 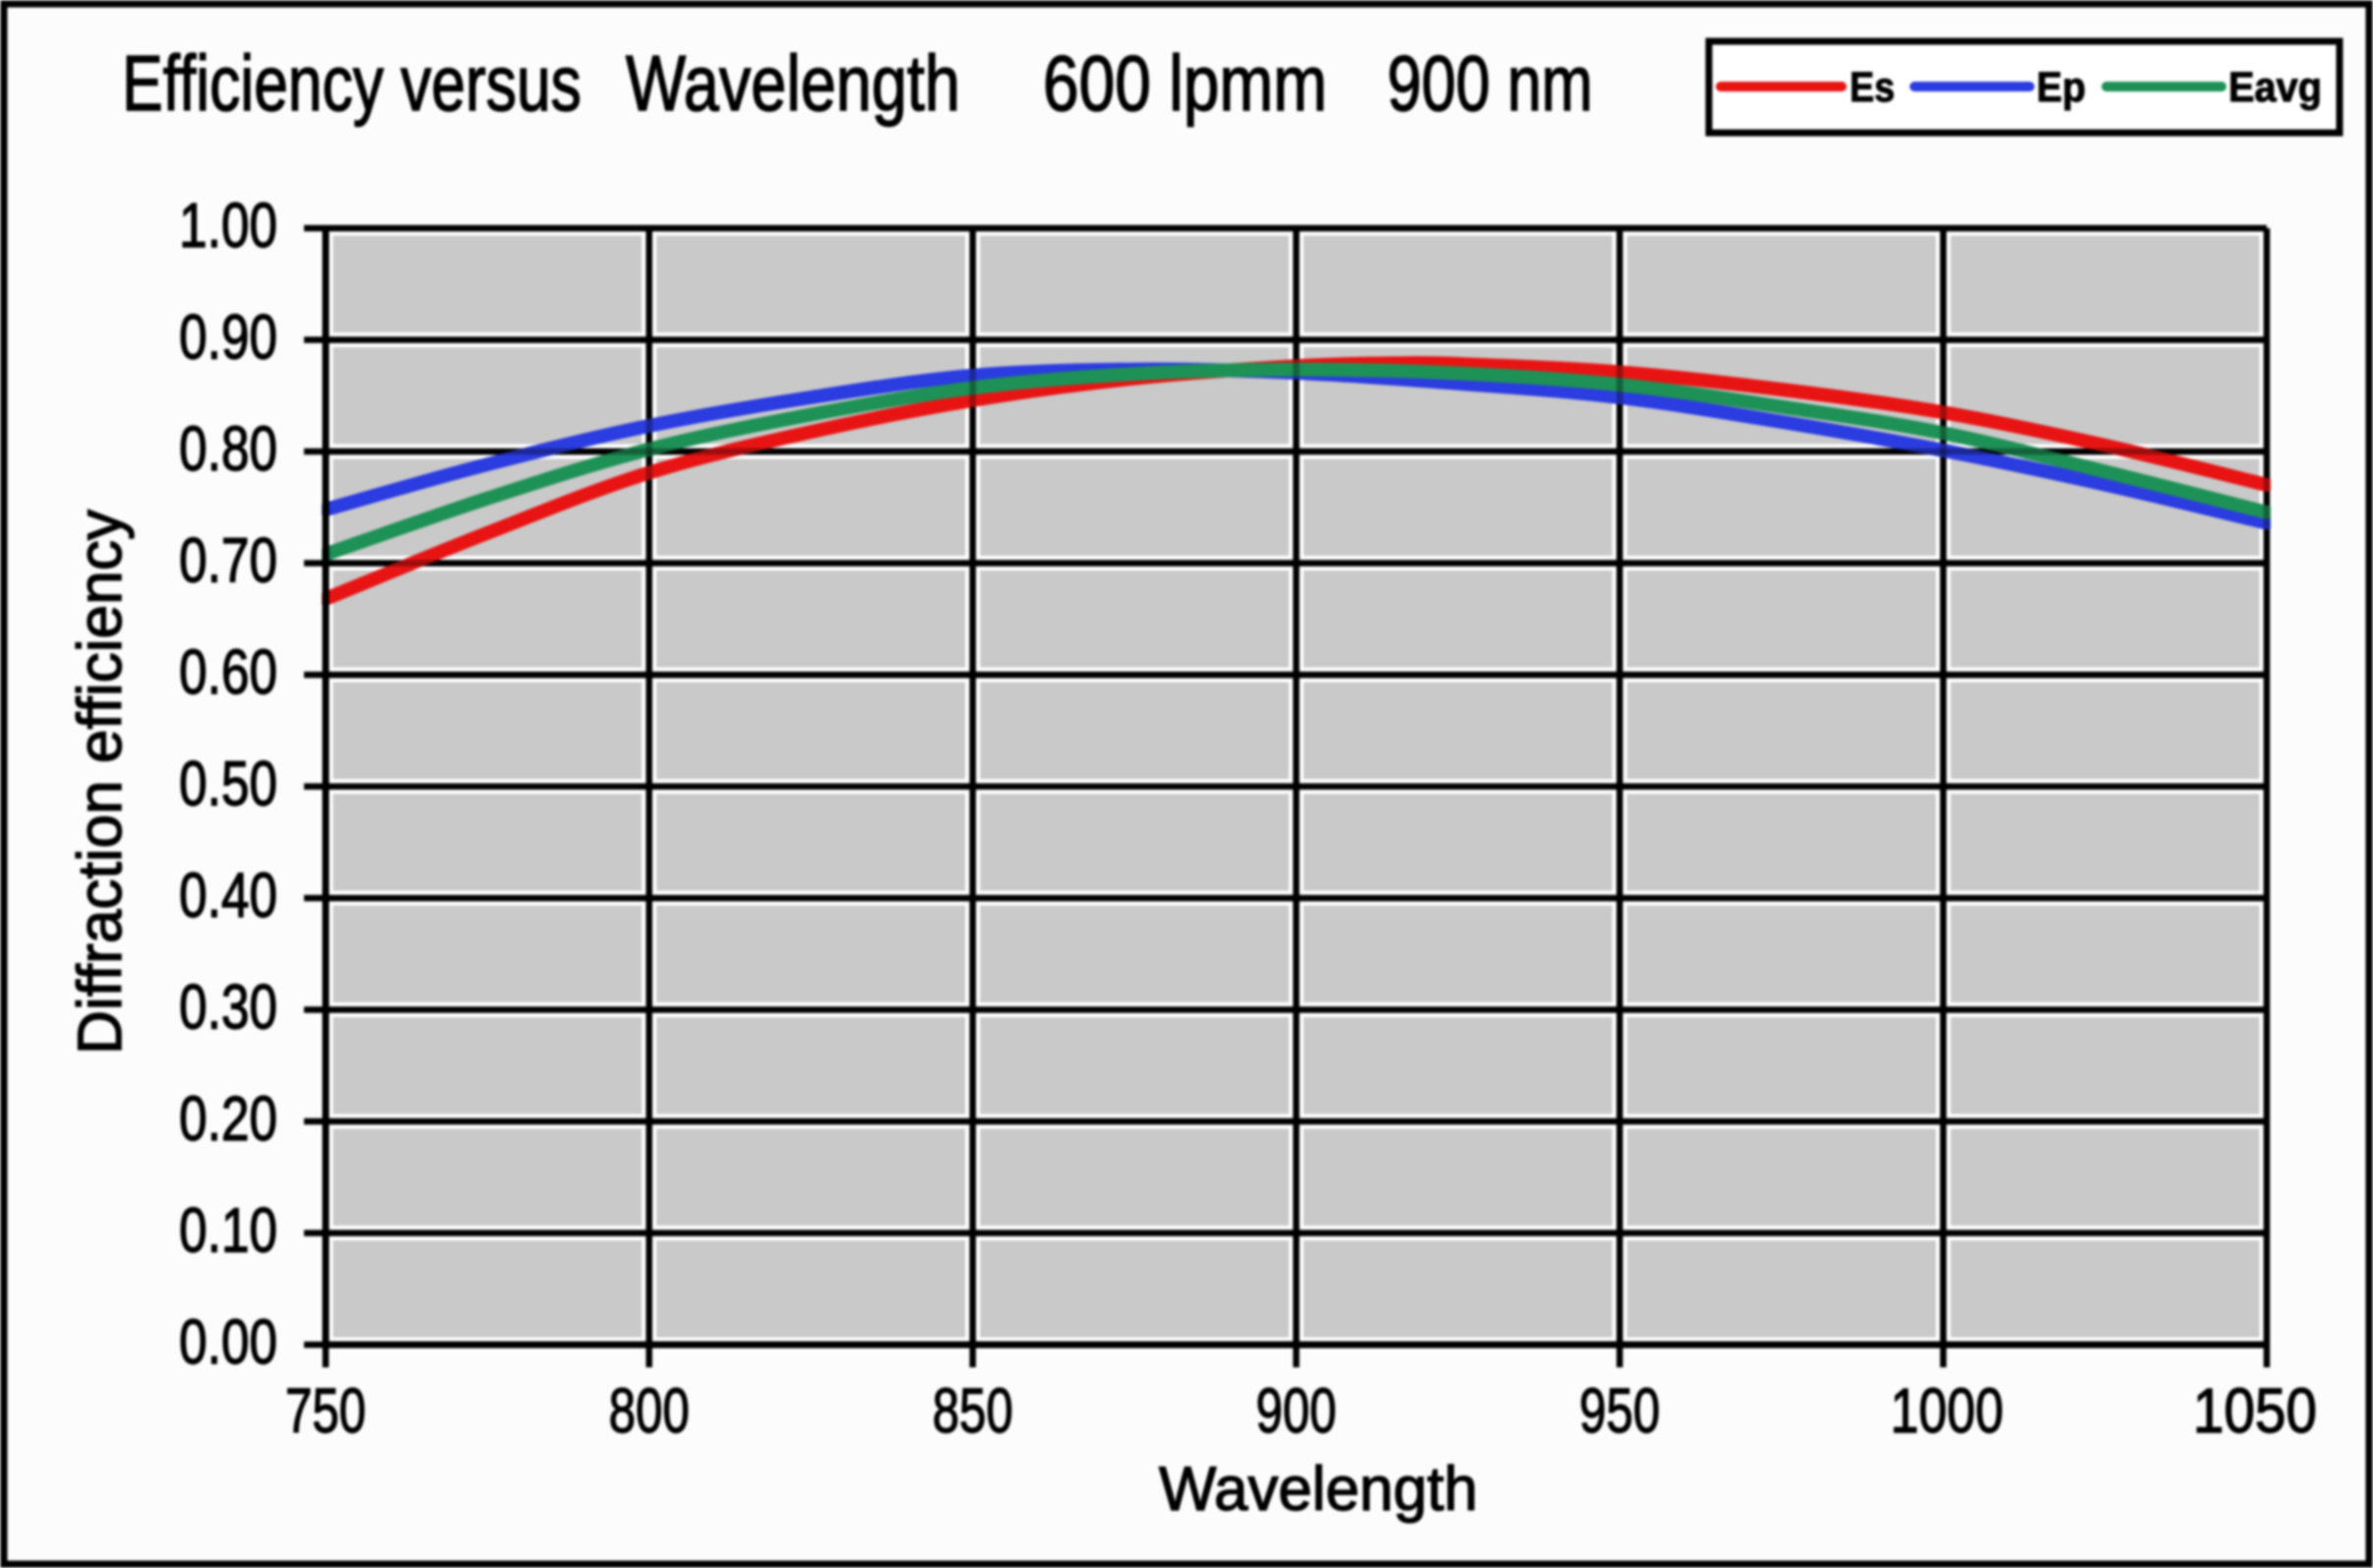 I want to click on svg-text: 1.00, so click(x=228, y=225).